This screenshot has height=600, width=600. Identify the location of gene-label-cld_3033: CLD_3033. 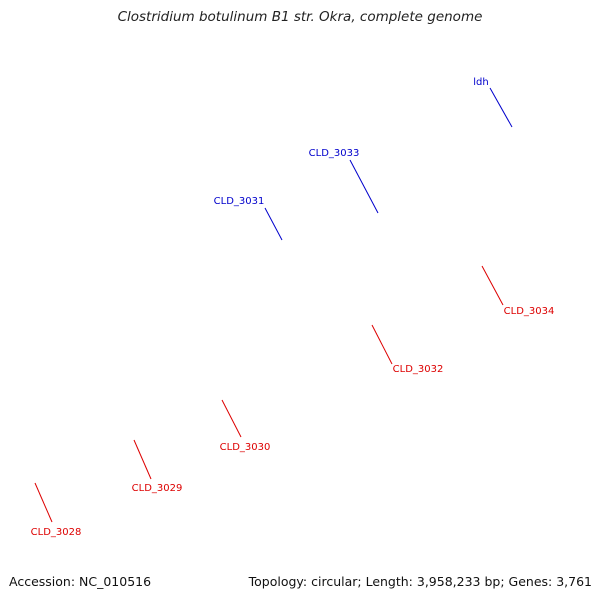
(334, 153).